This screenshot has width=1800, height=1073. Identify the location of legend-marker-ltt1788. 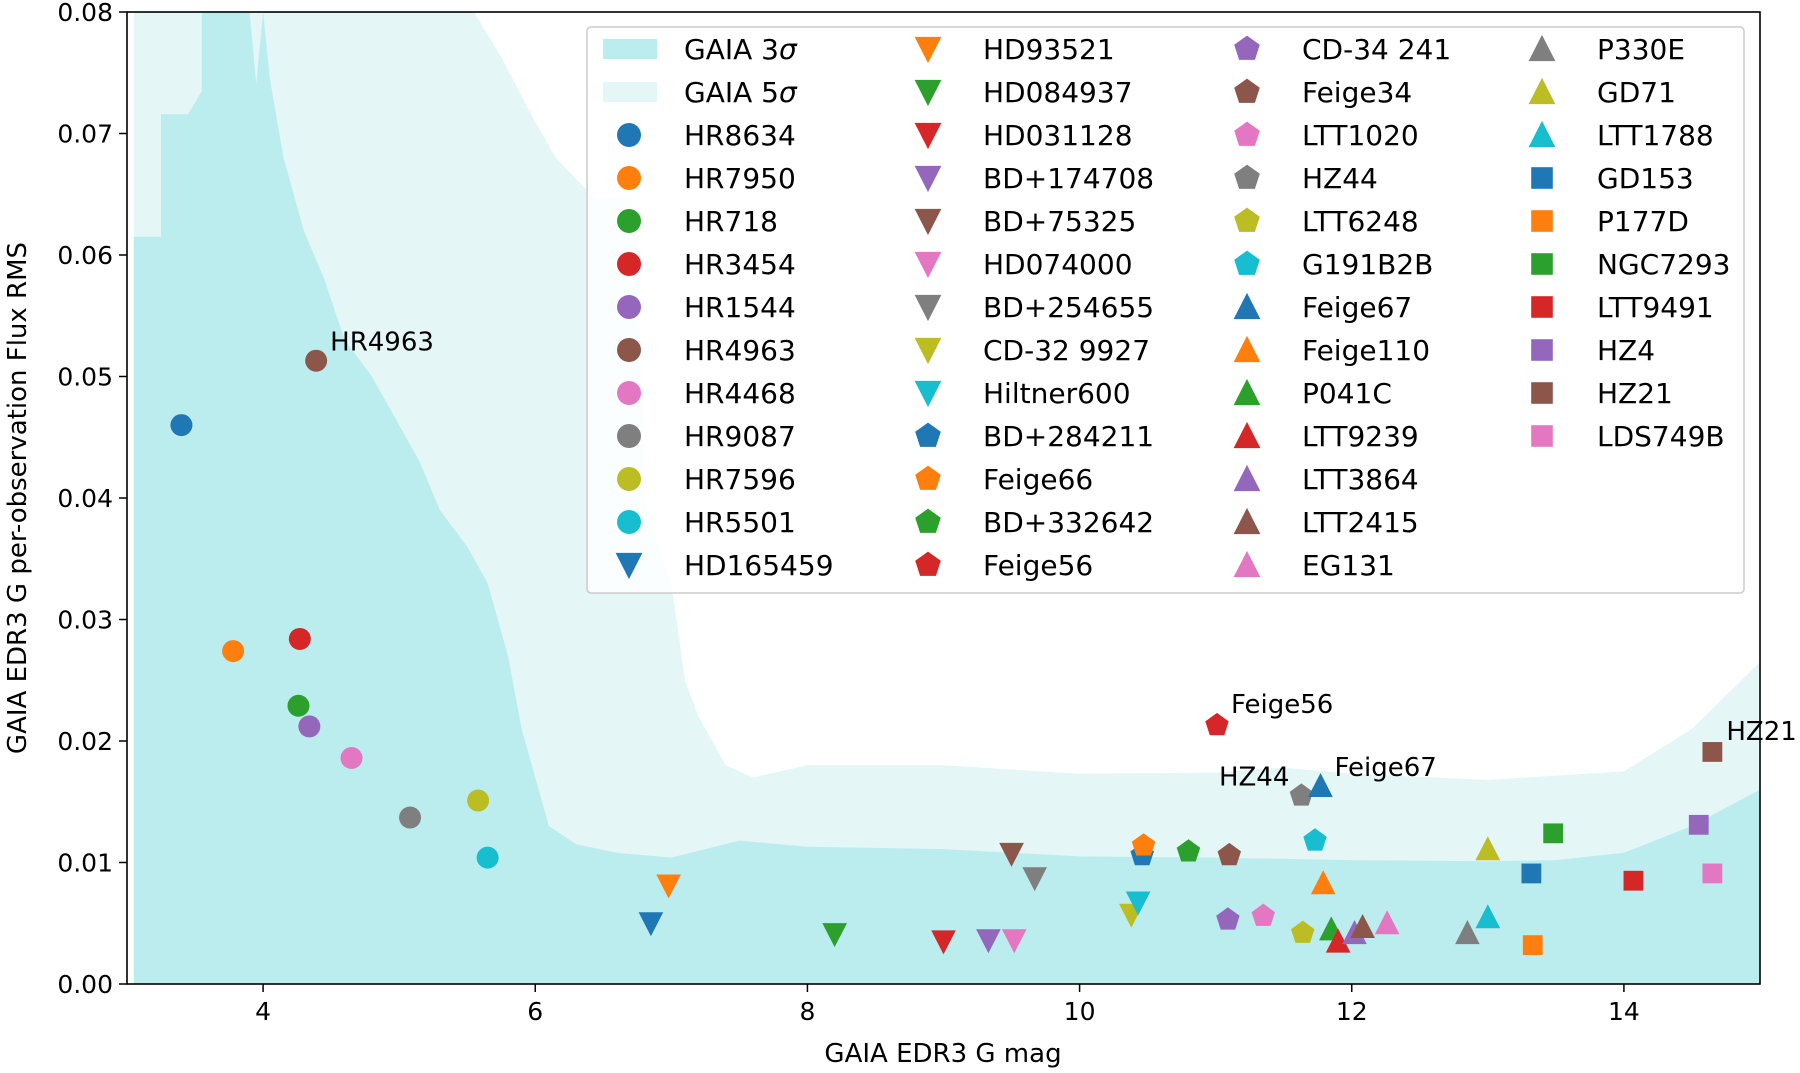
(1542, 134).